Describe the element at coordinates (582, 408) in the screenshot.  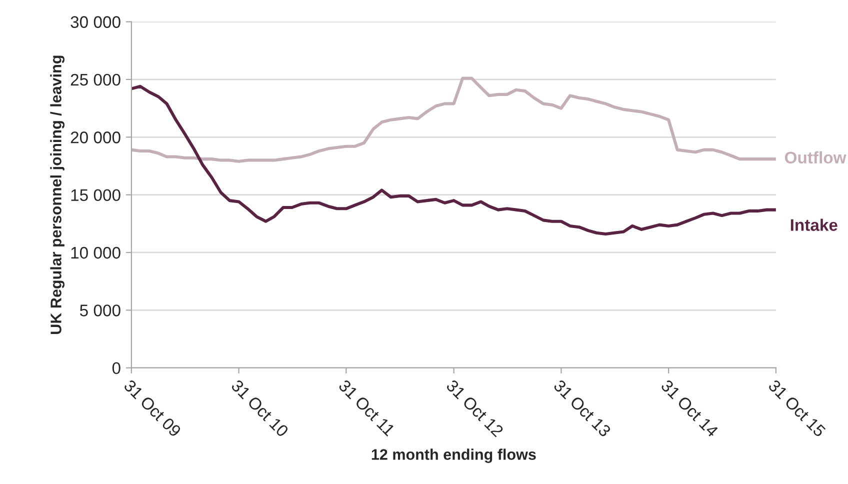
I see `x-tick-label: 31 Oct 13` at that location.